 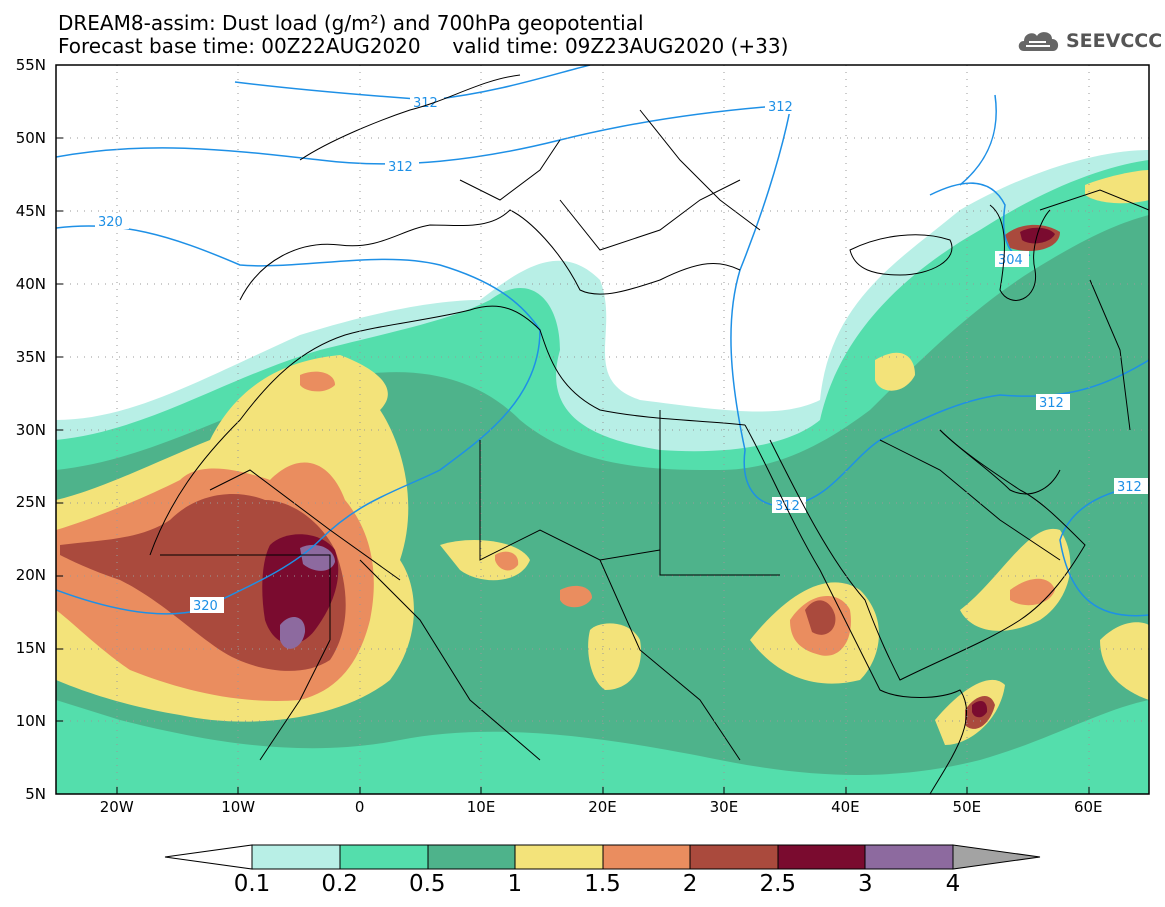 I want to click on lon-label: 40E, so click(x=845, y=807).